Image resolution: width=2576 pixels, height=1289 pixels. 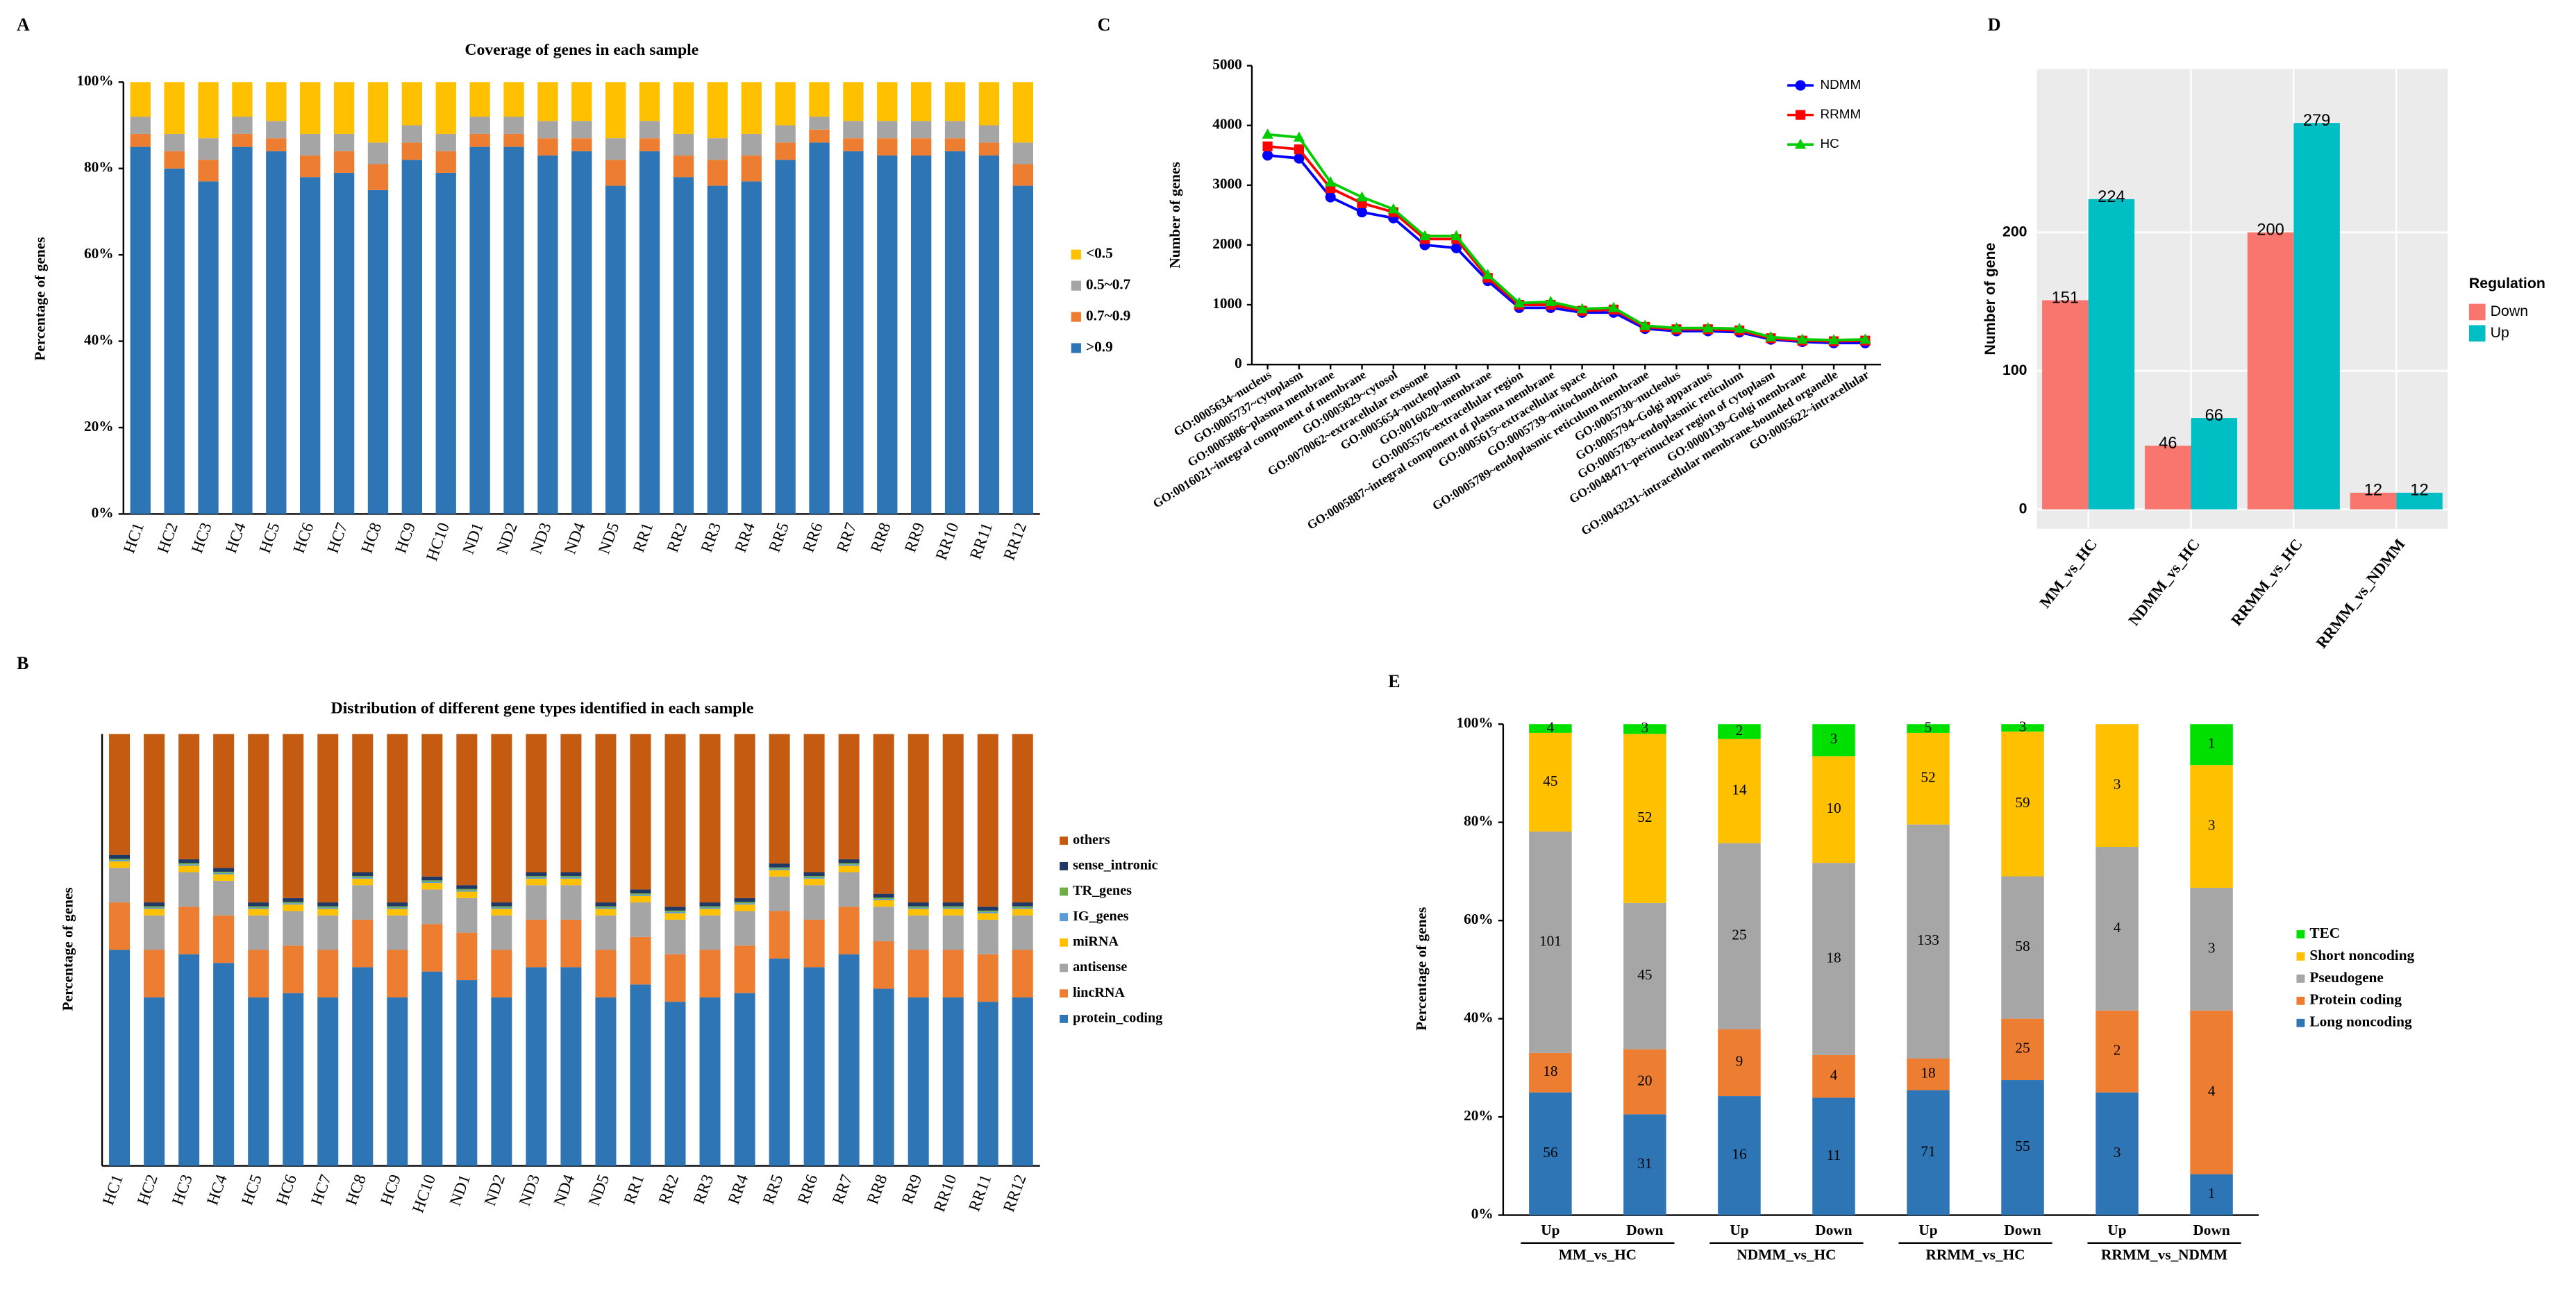 I want to click on x-tick-label: HC9, so click(x=391, y=1190).